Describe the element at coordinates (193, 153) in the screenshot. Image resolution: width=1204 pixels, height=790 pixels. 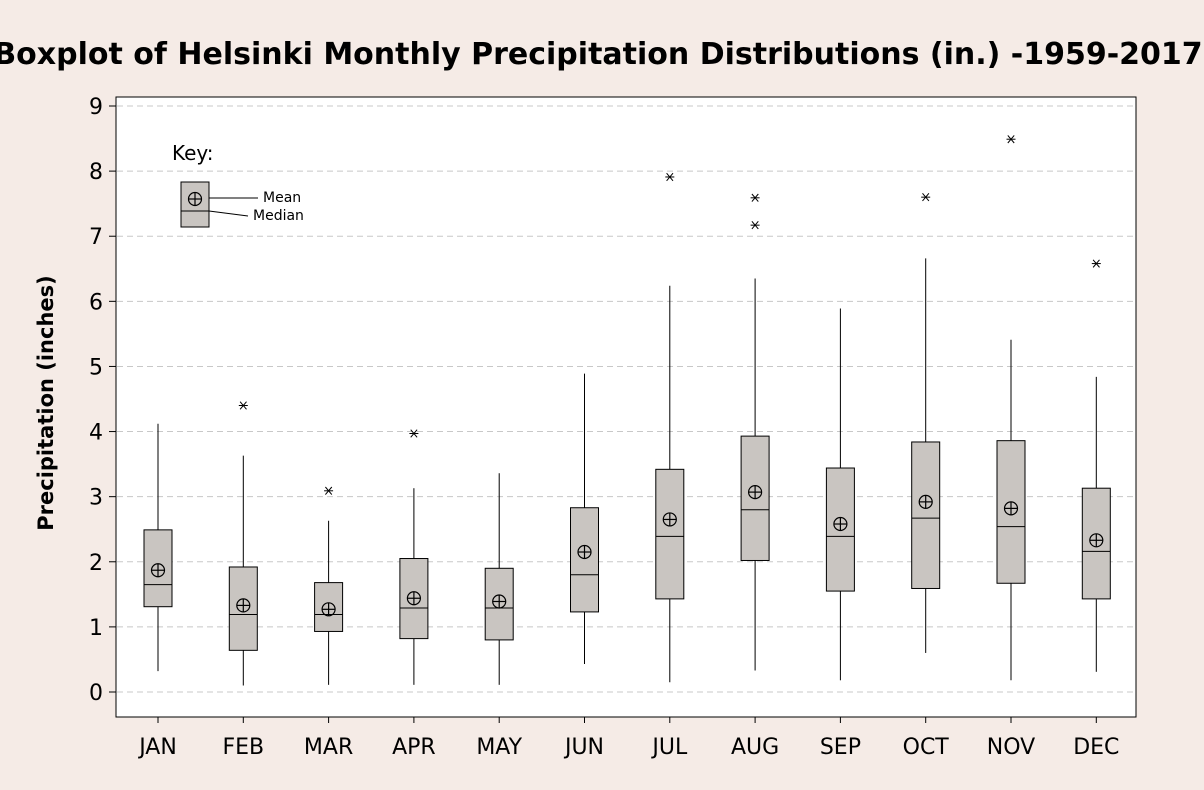
I see `key-title: Key:` at that location.